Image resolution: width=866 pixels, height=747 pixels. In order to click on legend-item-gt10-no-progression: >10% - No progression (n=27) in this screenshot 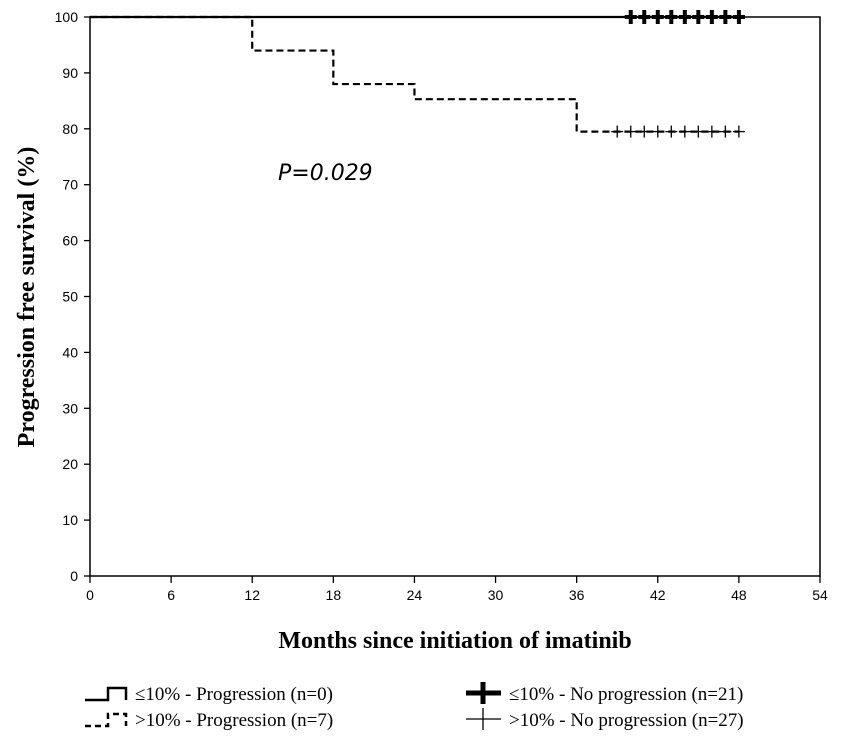, I will do `click(605, 719)`.